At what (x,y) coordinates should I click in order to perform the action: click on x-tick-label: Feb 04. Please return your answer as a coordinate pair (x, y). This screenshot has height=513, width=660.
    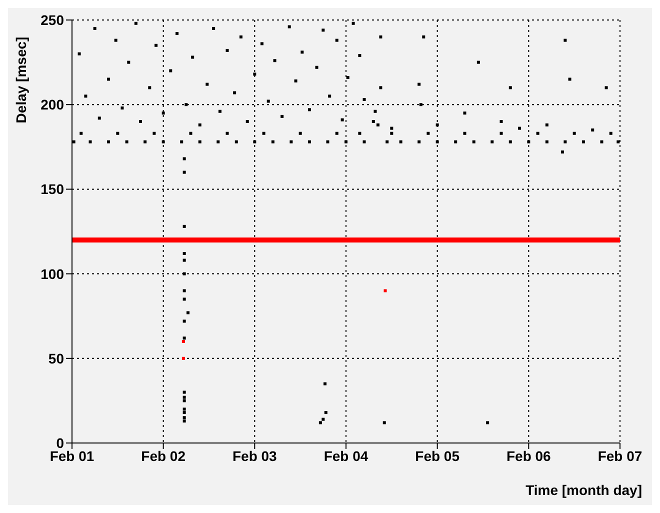
    Looking at the image, I should click on (346, 456).